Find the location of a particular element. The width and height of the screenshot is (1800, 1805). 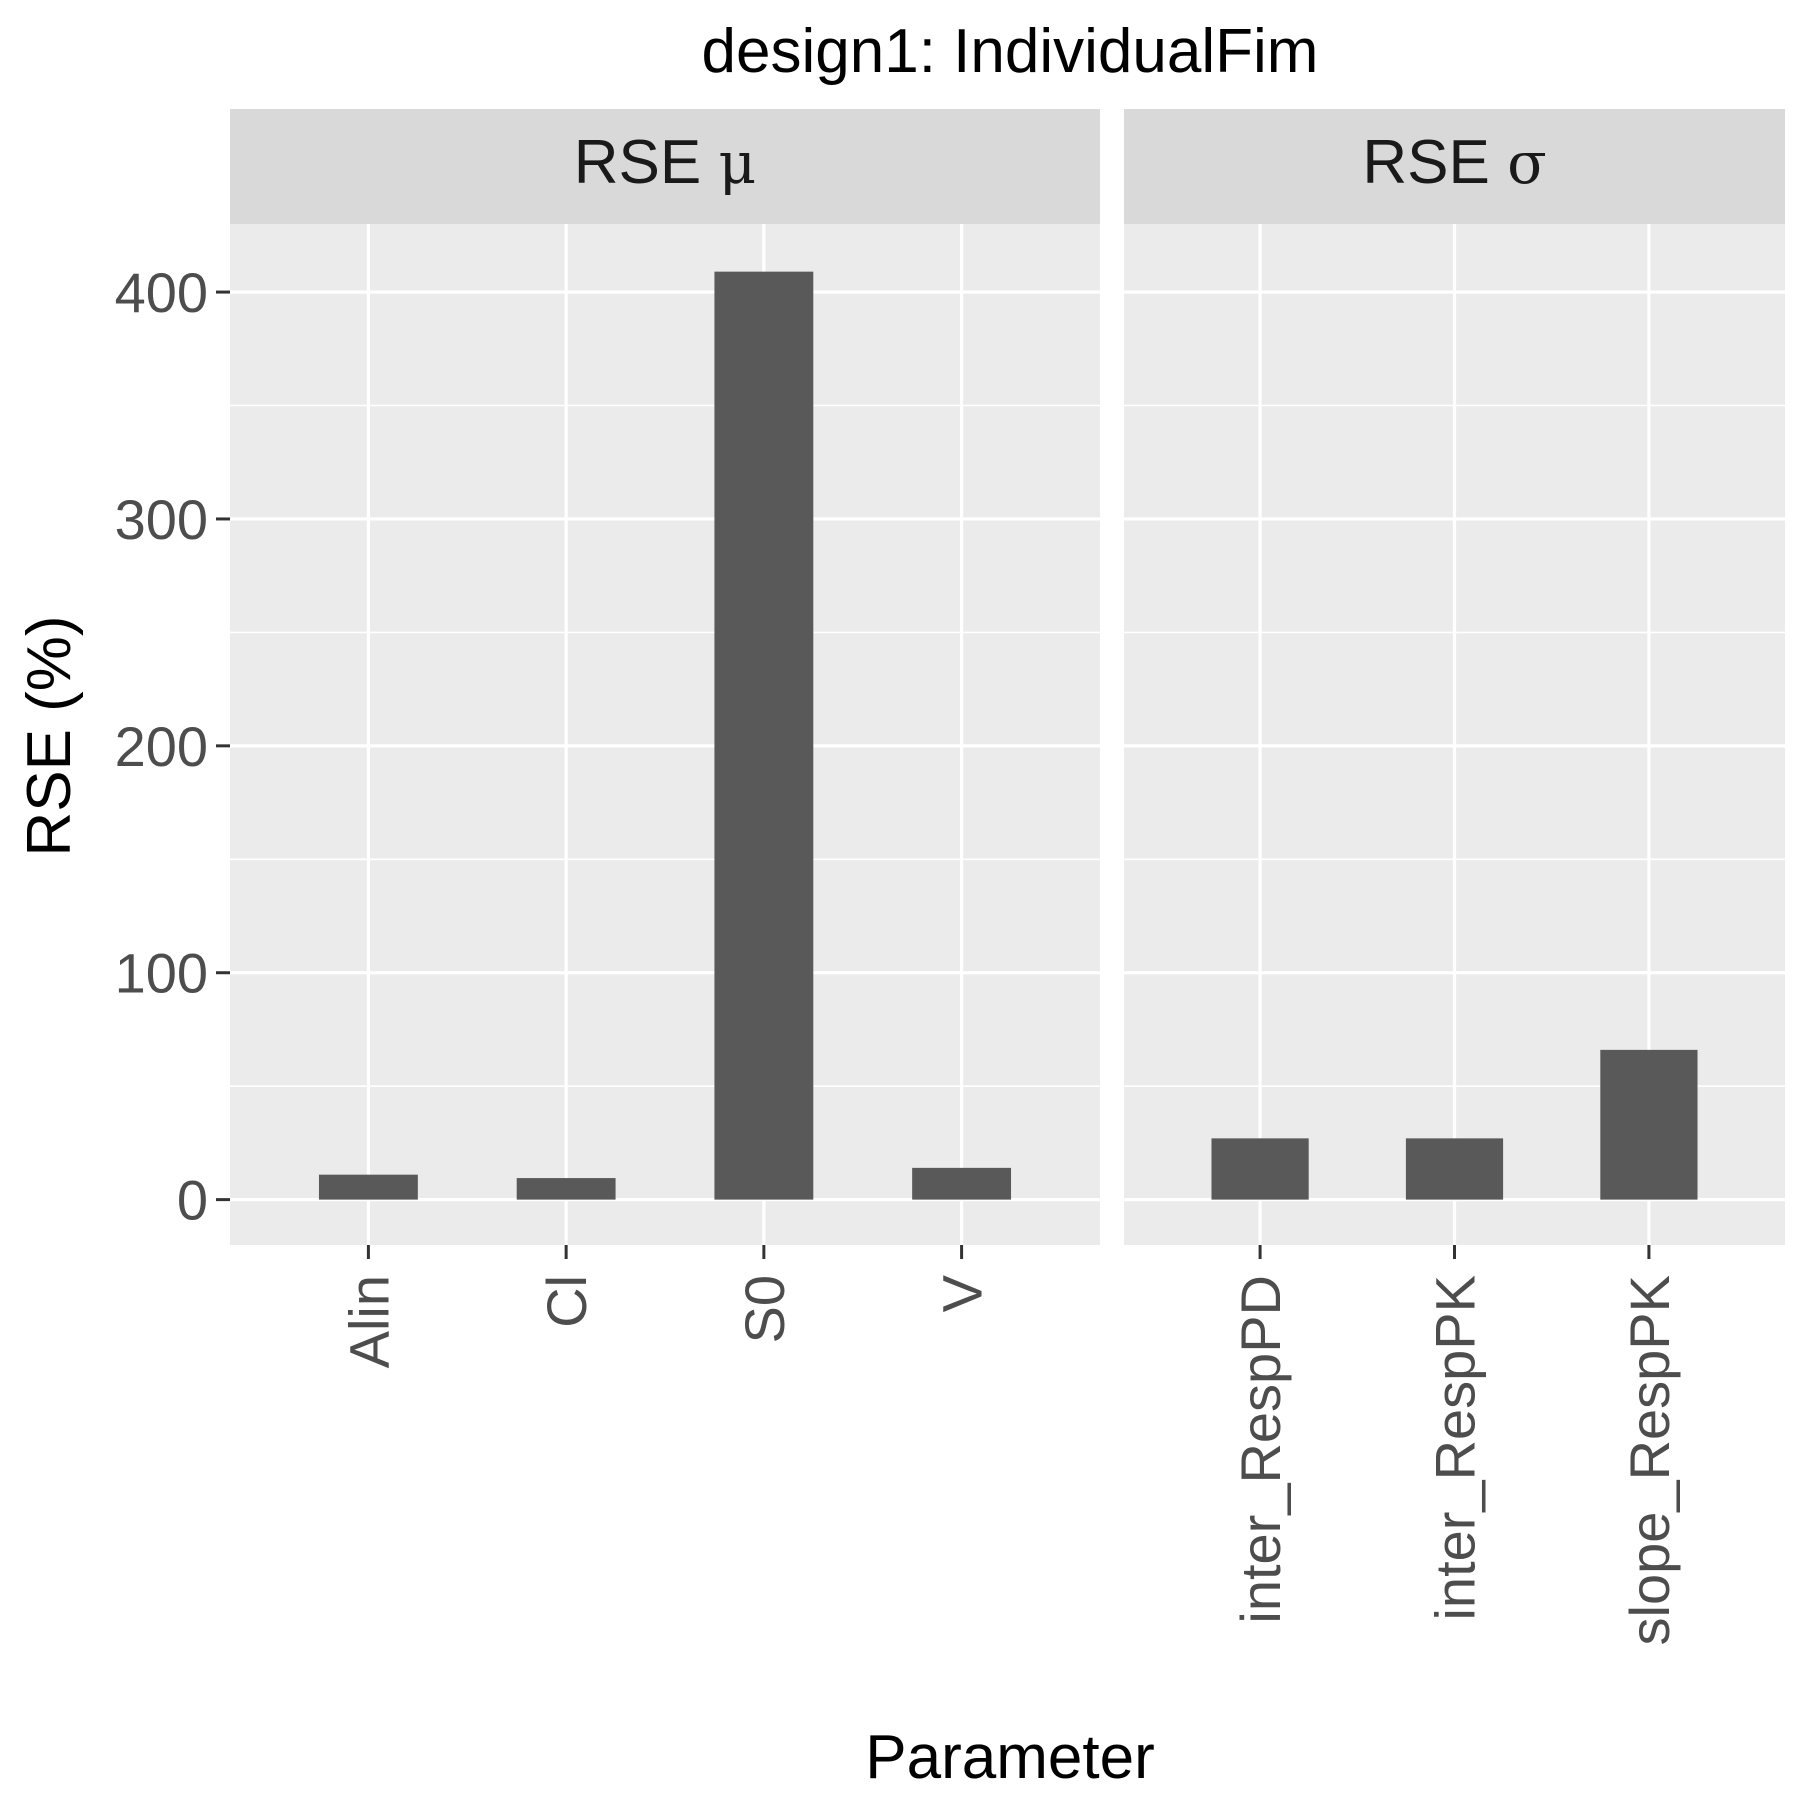

y-tick-label: 200 is located at coordinates (161, 746).